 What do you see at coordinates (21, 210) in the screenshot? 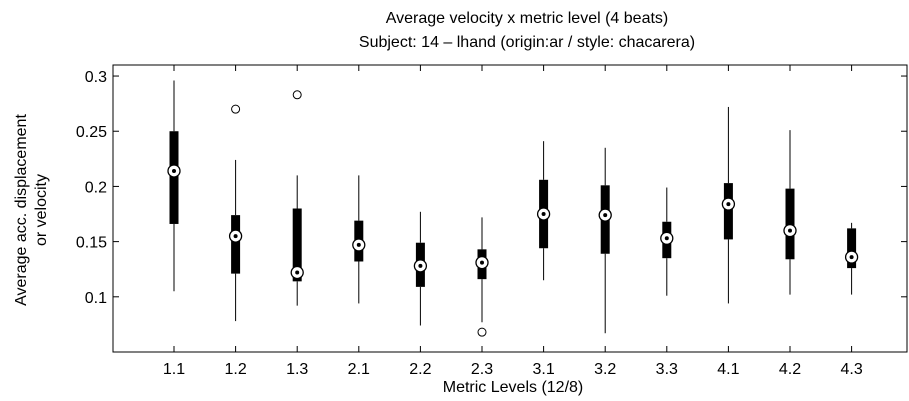
I see `y-axis-label-line-1: Average acc. displacement` at bounding box center [21, 210].